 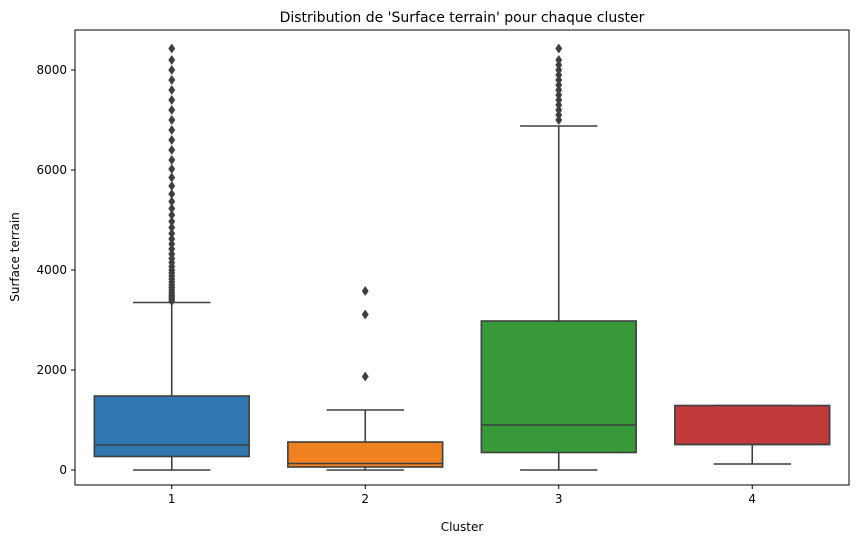 I want to click on y-tick-label: 2000, so click(x=51, y=370).